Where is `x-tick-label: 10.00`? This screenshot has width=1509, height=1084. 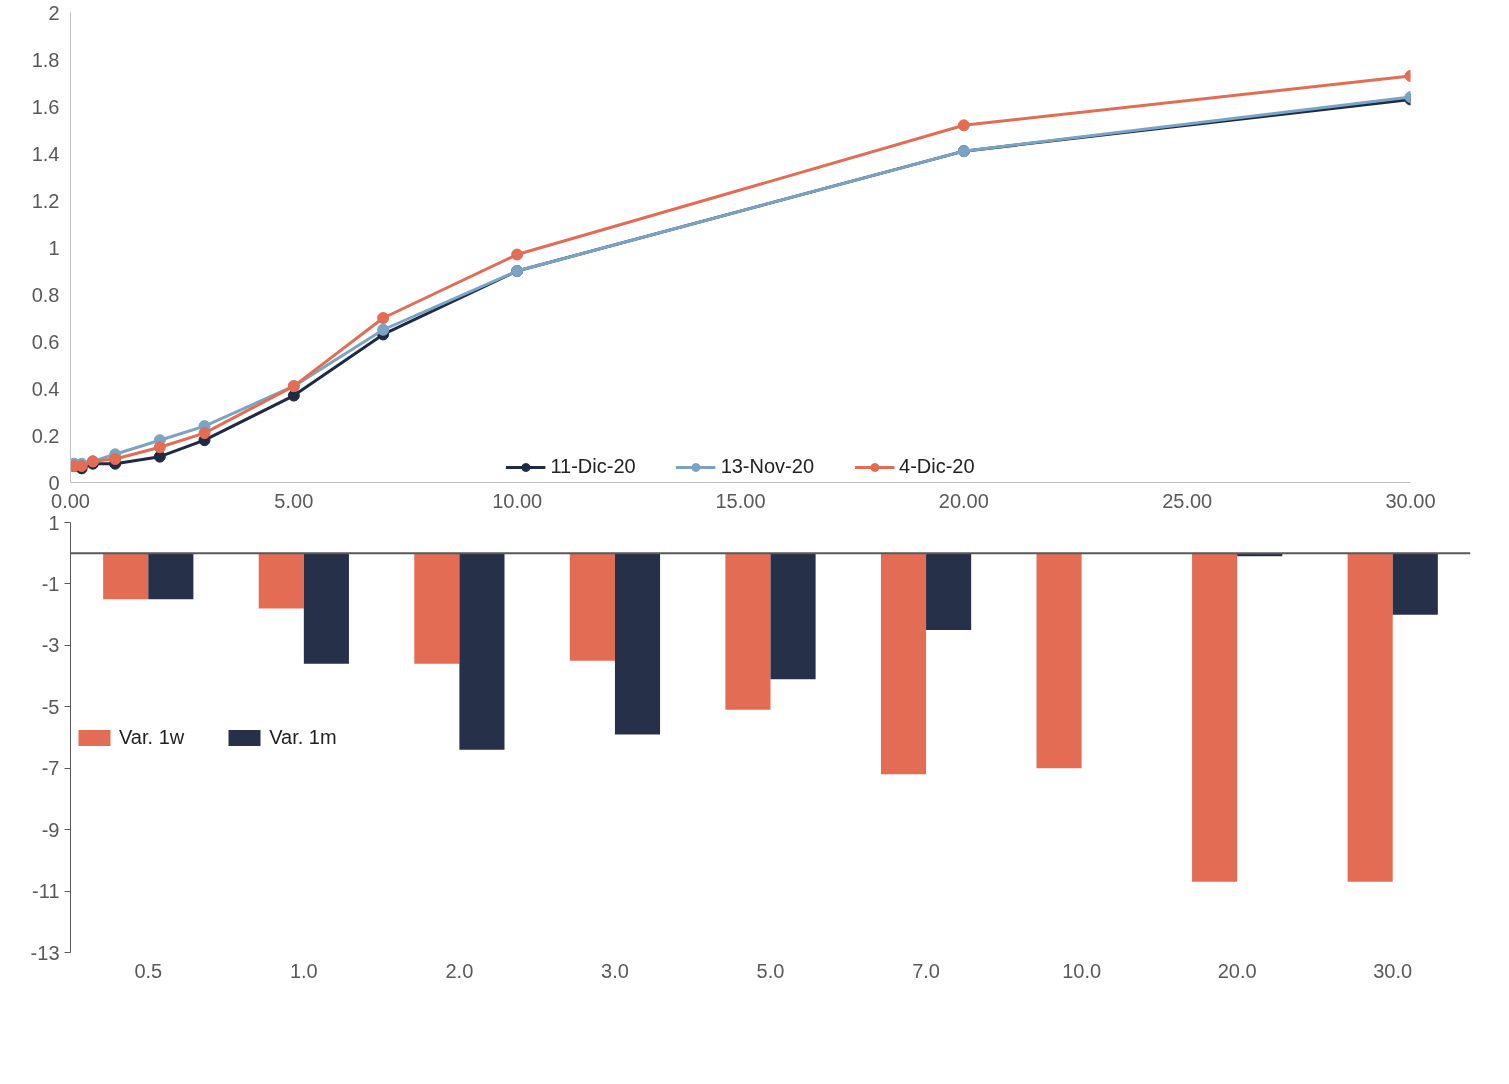
x-tick-label: 10.00 is located at coordinates (517, 500).